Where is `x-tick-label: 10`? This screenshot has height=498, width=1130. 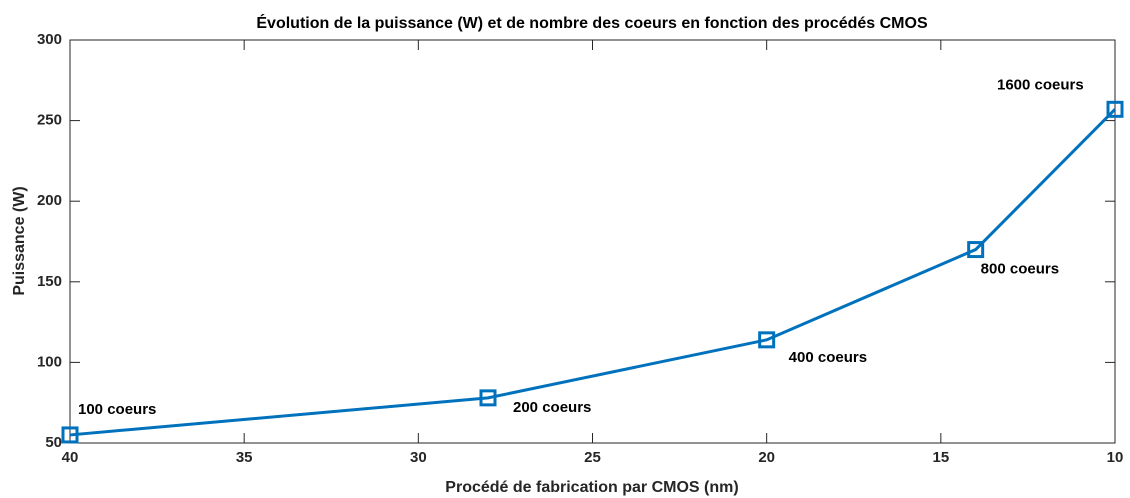 x-tick-label: 10 is located at coordinates (1115, 457).